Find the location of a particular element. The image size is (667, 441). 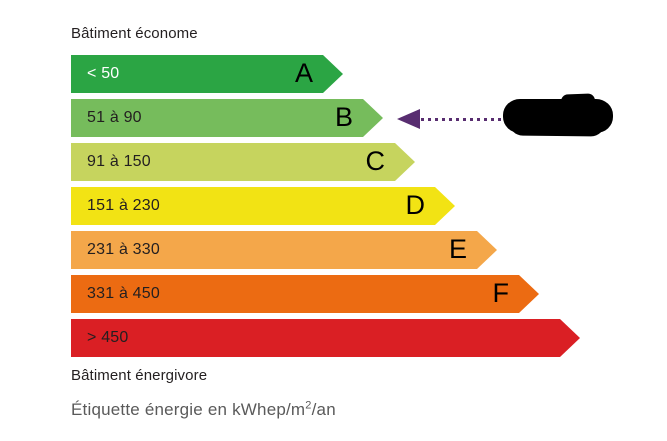

energy-class-bar-e: 231 à 330 E is located at coordinates (284, 250).